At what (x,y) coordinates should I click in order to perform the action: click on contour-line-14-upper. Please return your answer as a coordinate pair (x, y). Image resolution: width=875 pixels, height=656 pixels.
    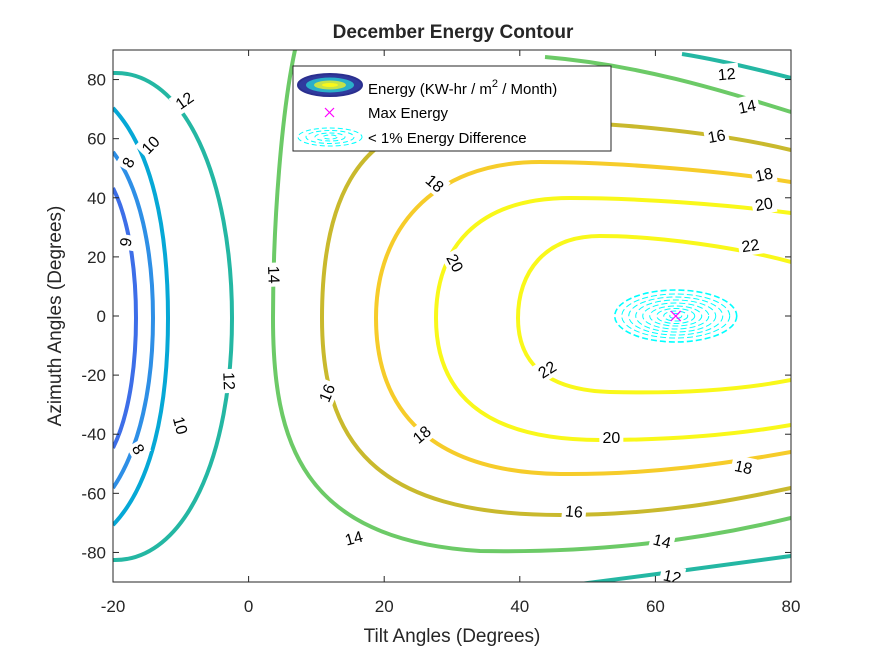
    Looking at the image, I should click on (667, 84).